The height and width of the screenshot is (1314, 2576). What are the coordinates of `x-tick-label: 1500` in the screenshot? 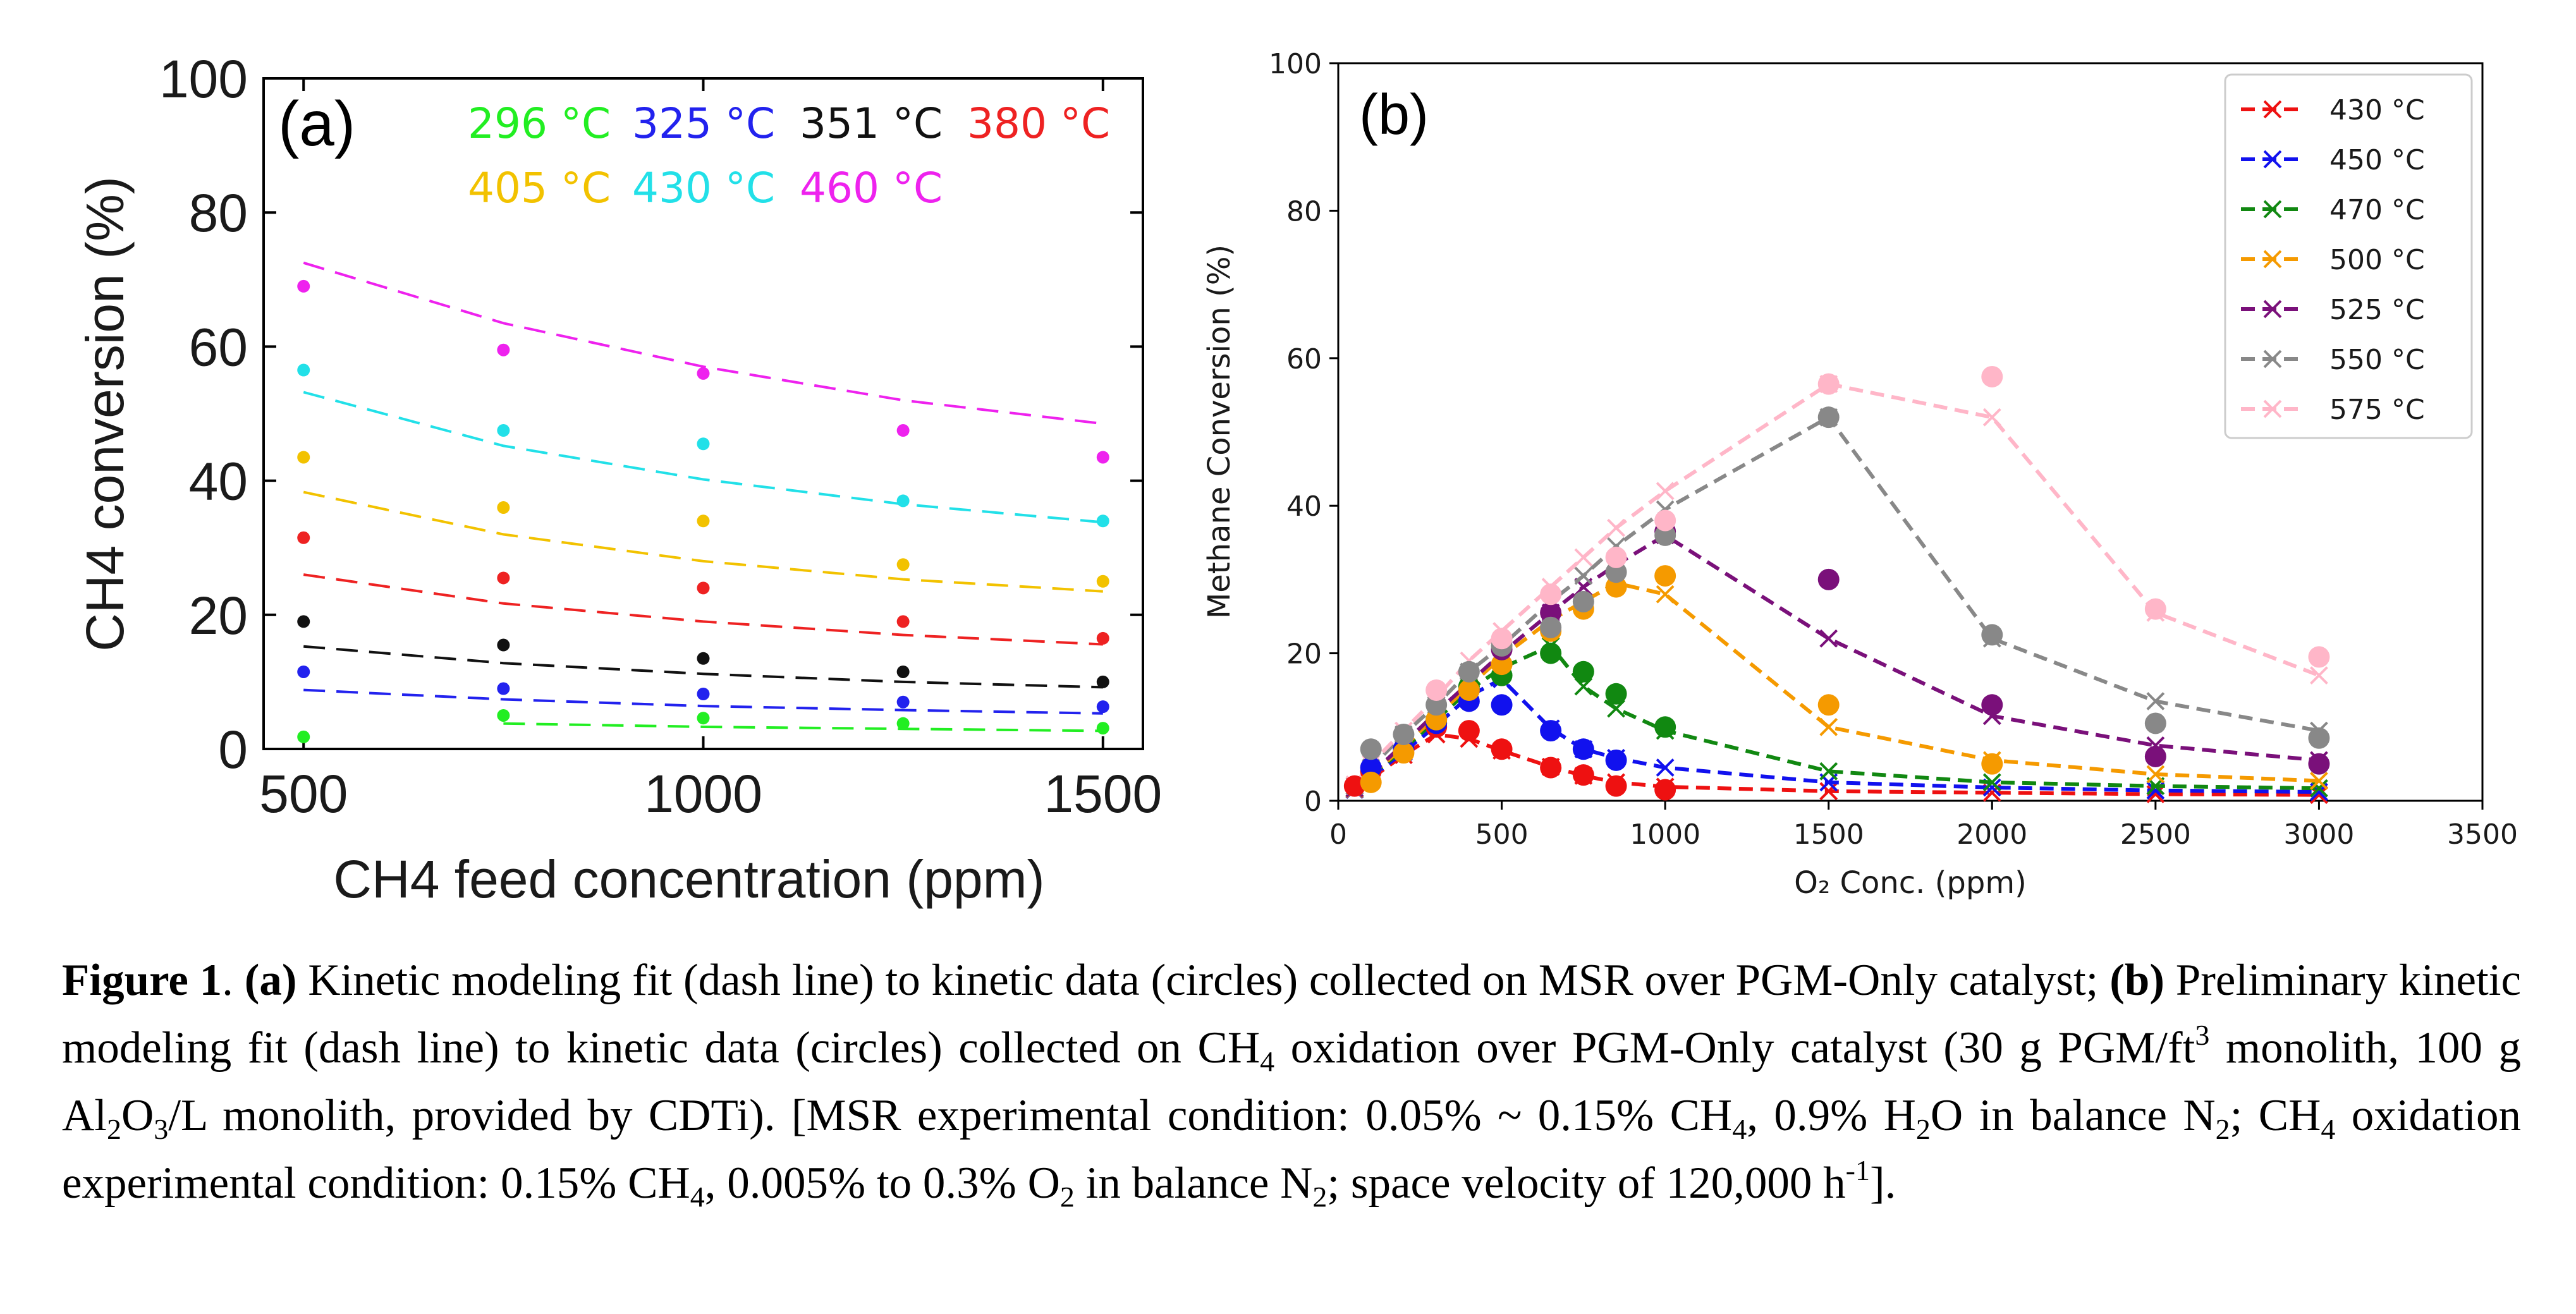 It's located at (1828, 835).